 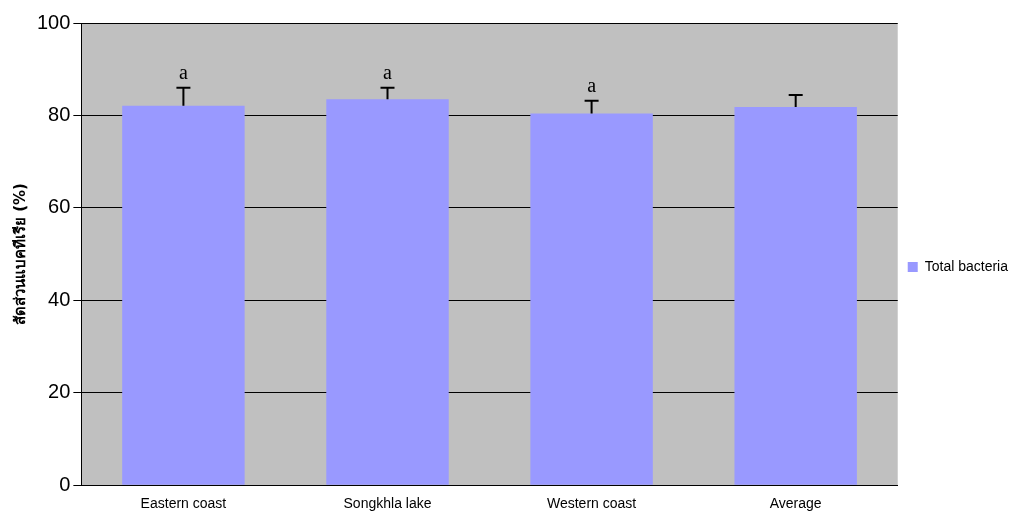 What do you see at coordinates (795, 503) in the screenshot?
I see `x-tick-label: Average` at bounding box center [795, 503].